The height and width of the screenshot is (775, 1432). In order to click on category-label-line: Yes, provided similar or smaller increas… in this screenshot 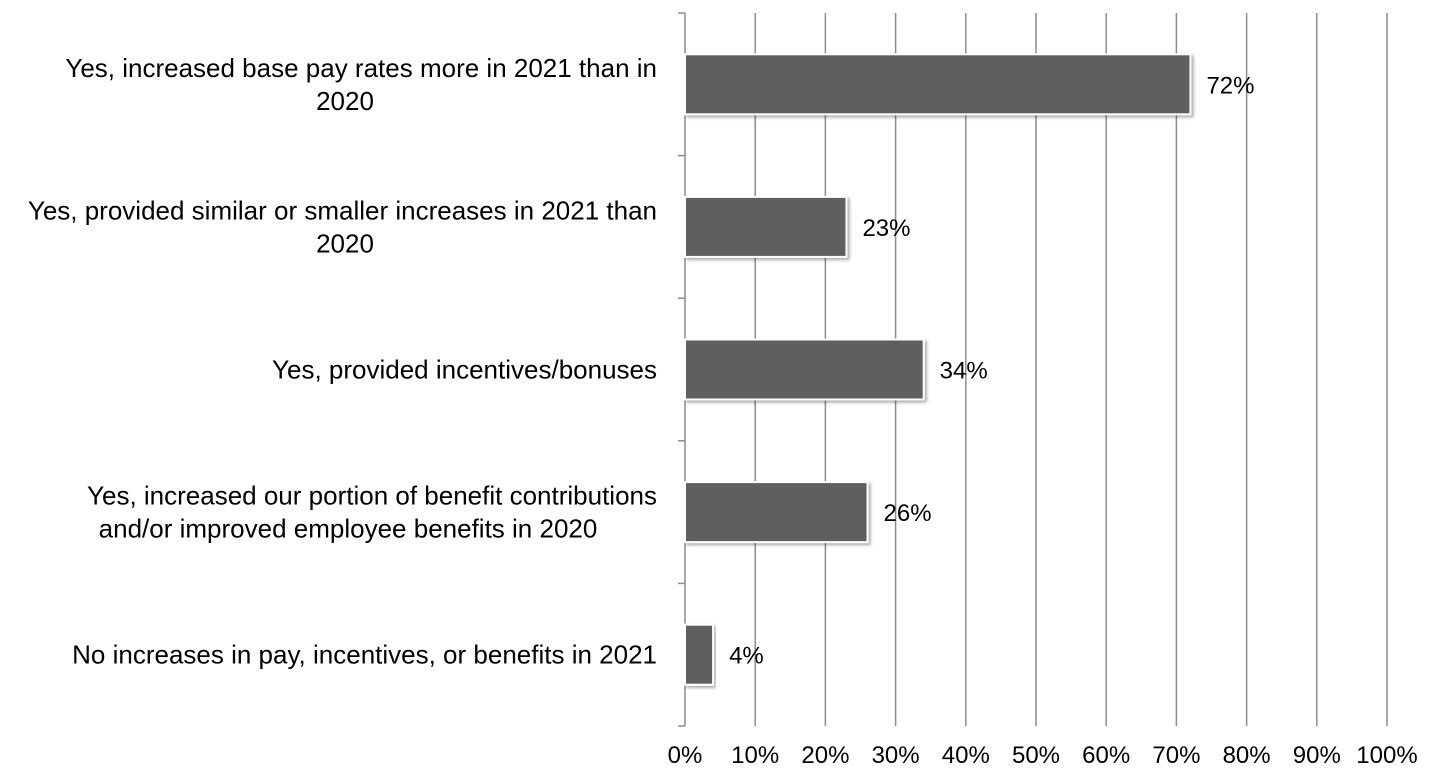, I will do `click(342, 210)`.